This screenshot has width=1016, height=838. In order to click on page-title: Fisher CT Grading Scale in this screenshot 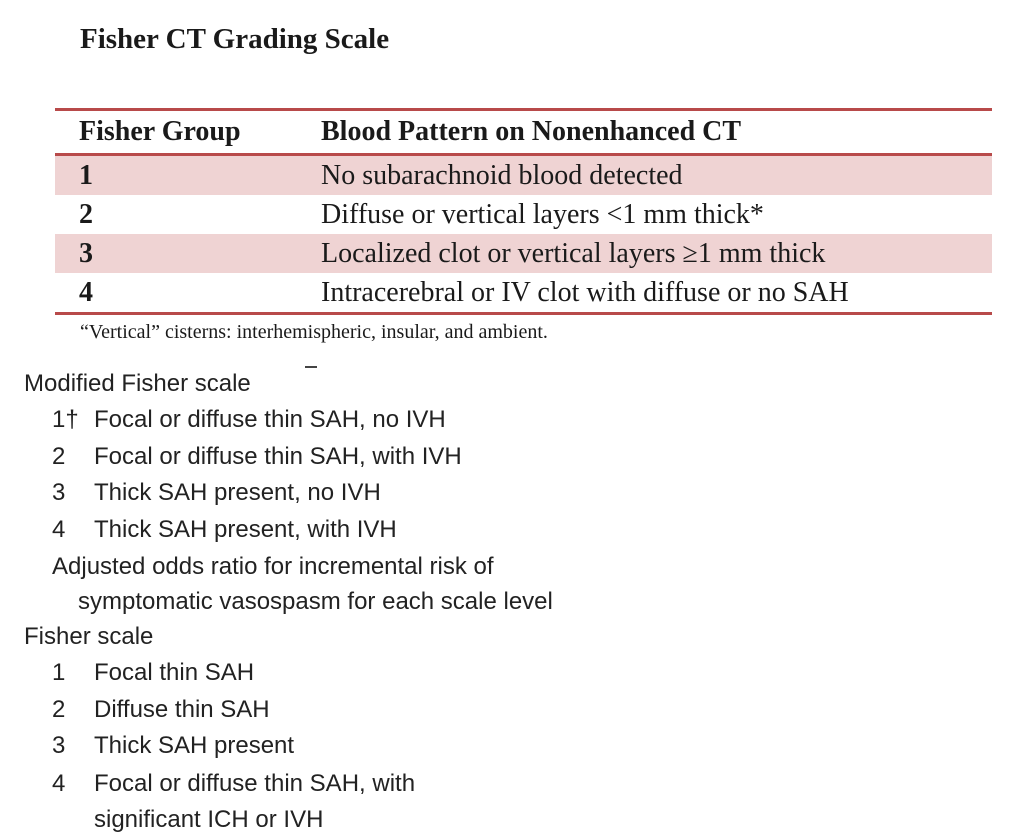, I will do `click(235, 39)`.